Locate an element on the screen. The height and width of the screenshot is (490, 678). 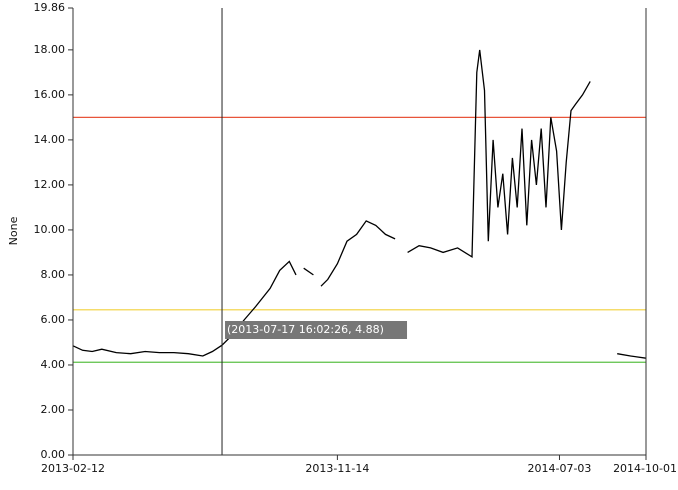
y-tick-label: 8.00 is located at coordinates (53, 274).